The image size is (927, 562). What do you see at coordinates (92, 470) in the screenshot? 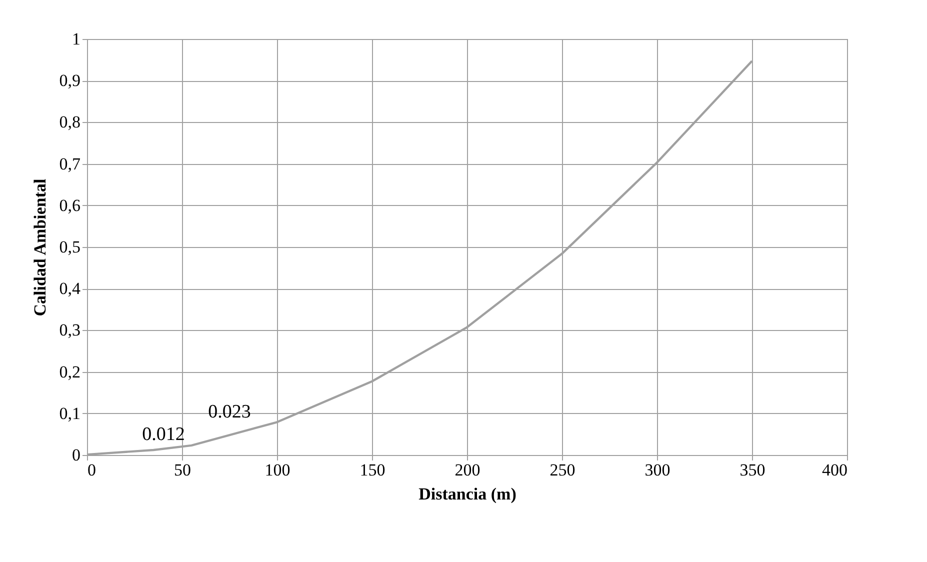
I see `x-tick-label: 0` at bounding box center [92, 470].